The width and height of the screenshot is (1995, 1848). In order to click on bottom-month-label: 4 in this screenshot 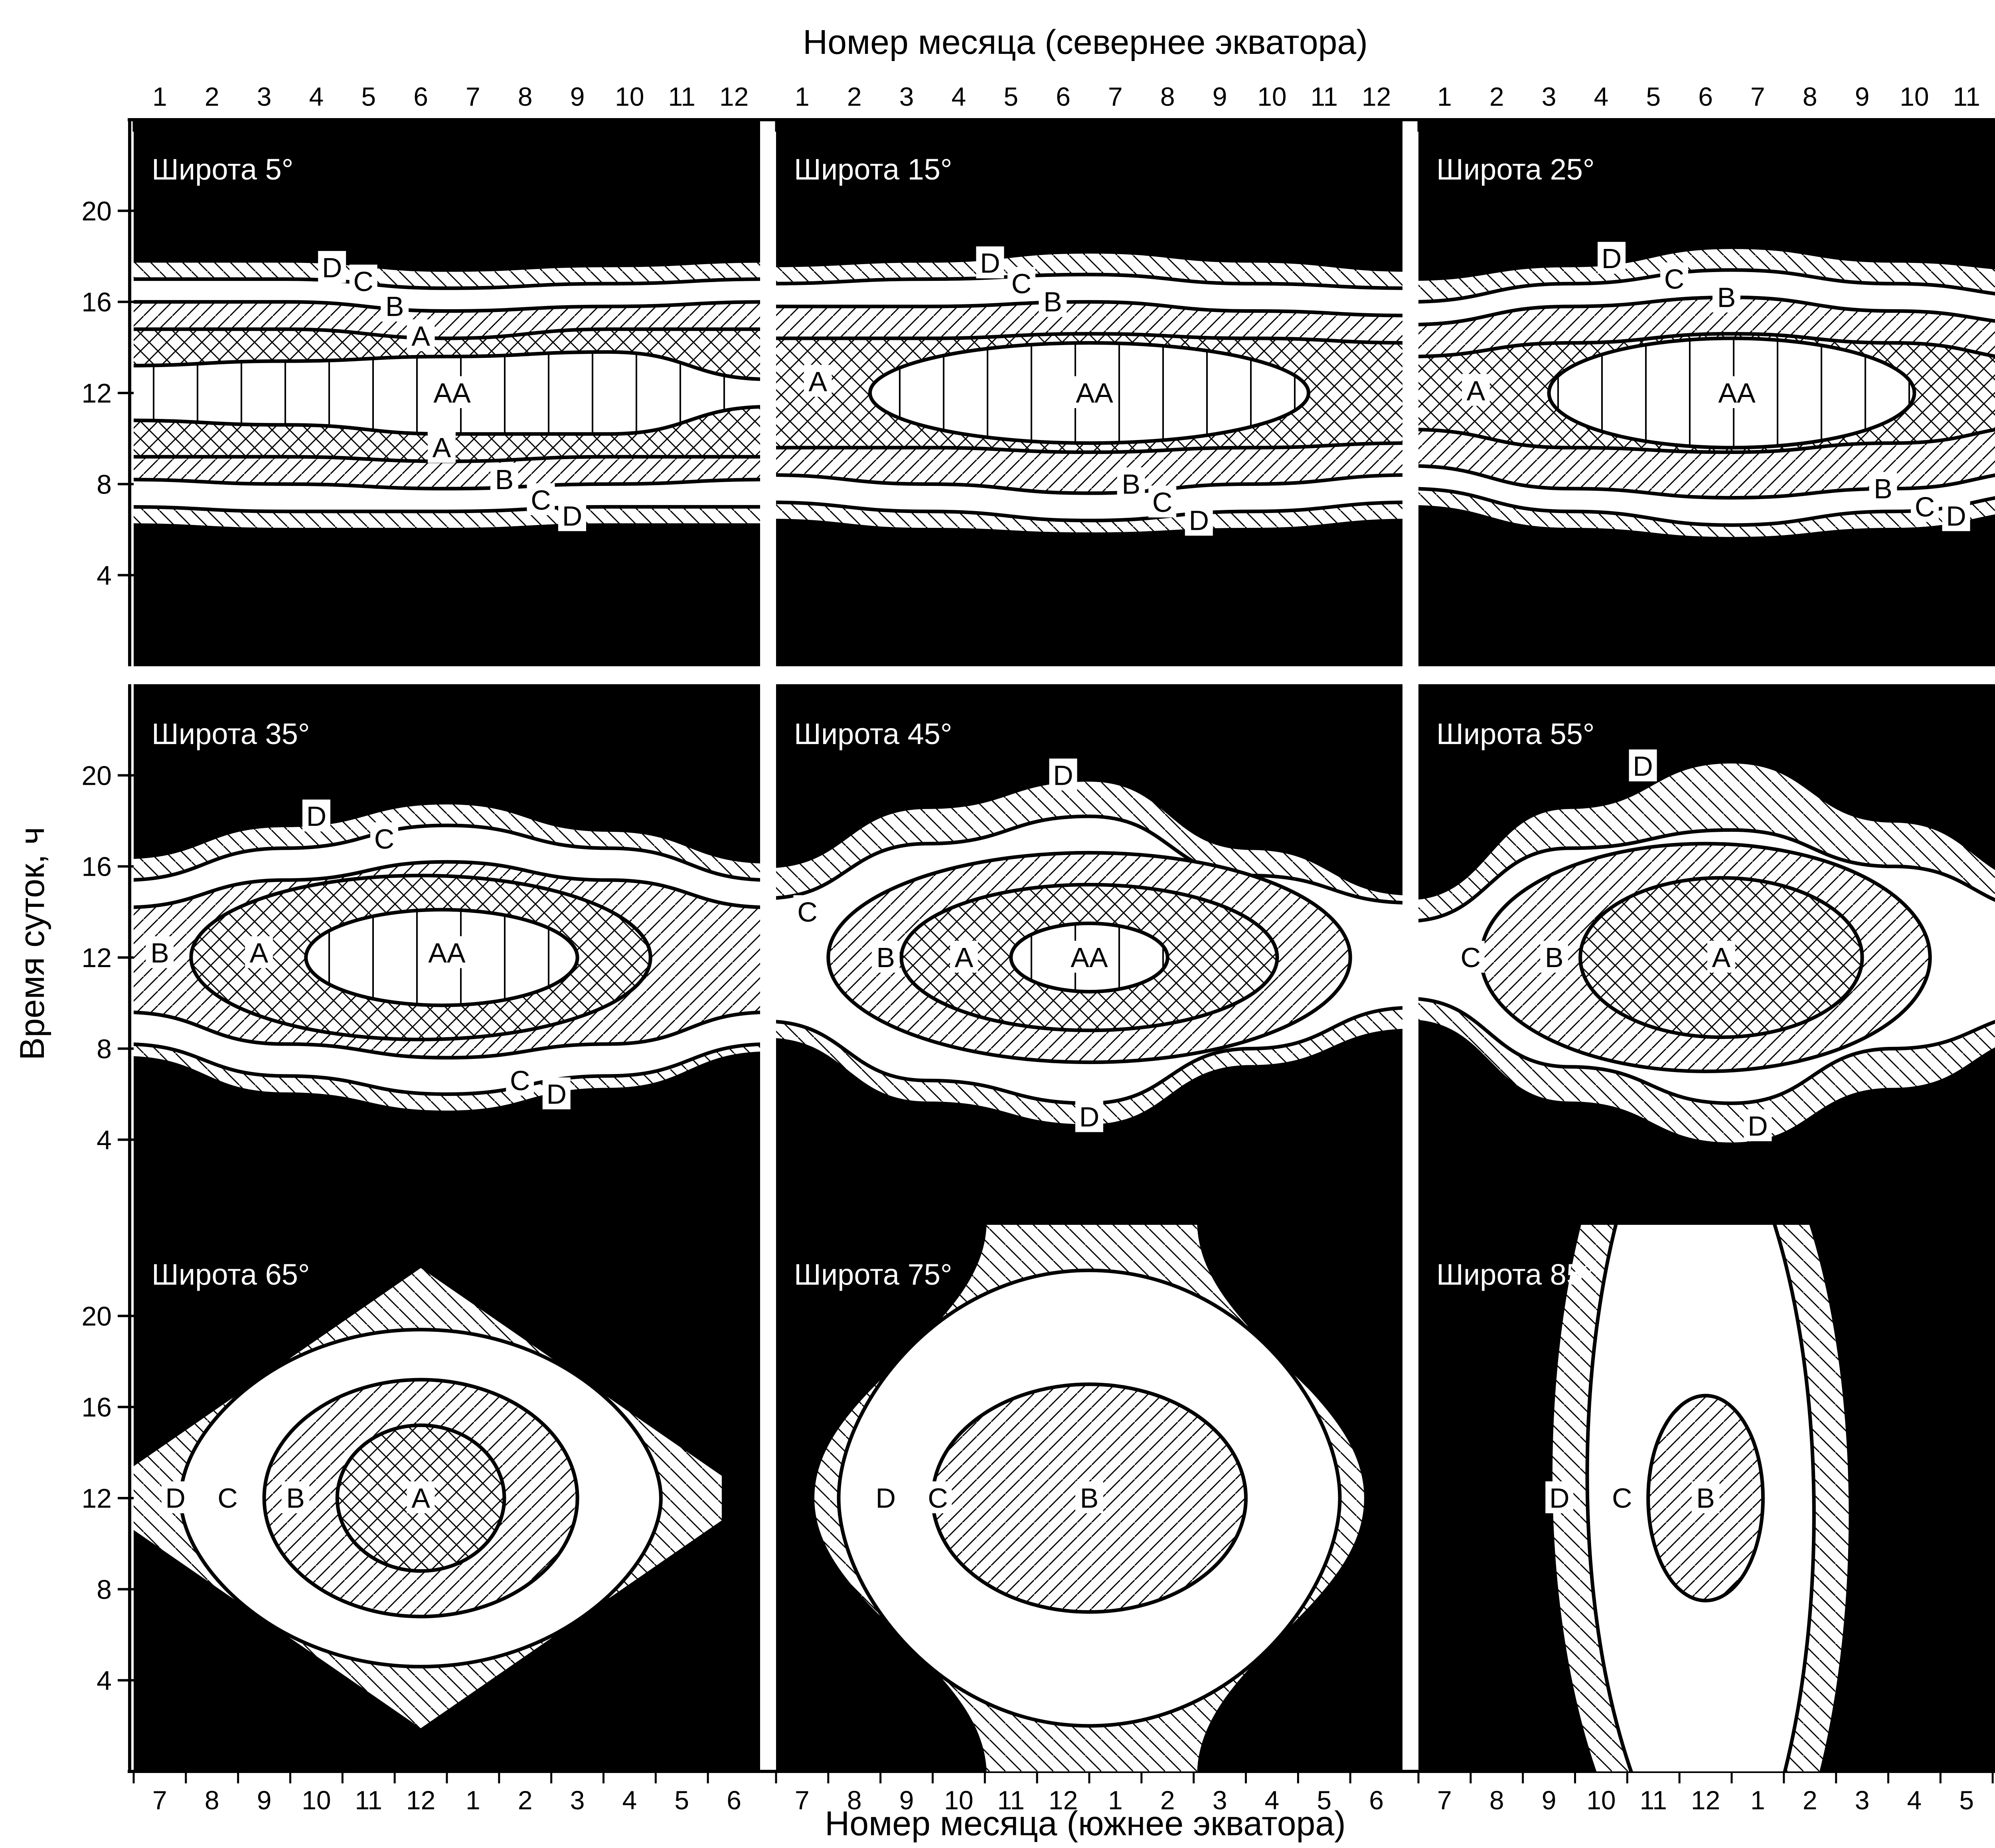, I will do `click(1915, 1800)`.